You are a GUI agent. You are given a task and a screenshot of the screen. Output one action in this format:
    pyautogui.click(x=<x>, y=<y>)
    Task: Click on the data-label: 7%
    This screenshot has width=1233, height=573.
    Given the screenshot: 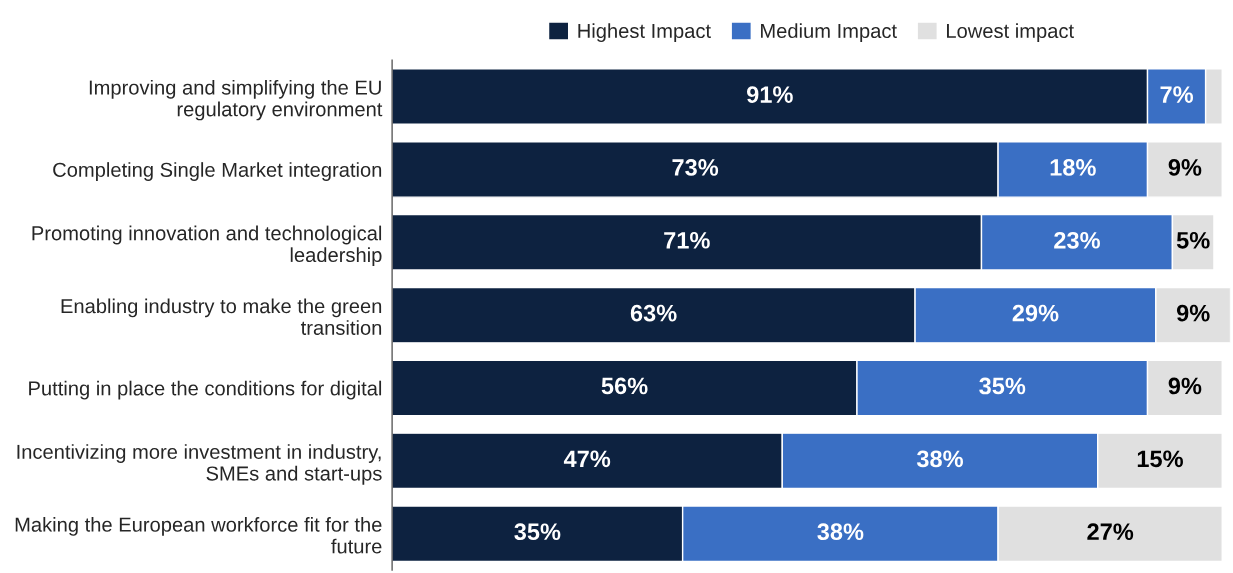 What is the action you would take?
    pyautogui.click(x=1177, y=94)
    